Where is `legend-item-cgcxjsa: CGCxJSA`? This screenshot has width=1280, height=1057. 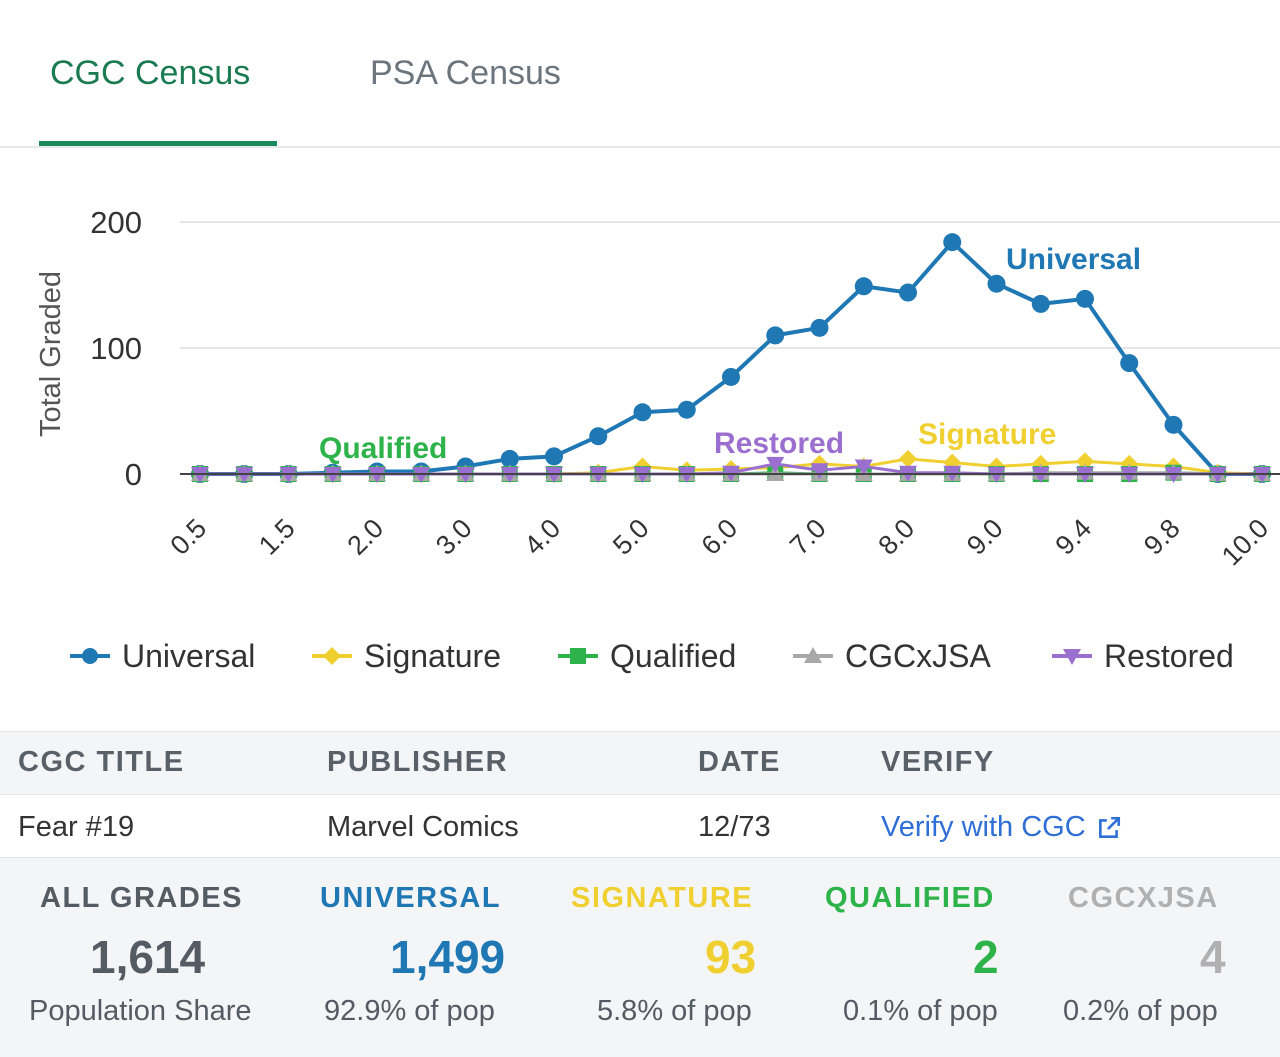 legend-item-cgcxjsa: CGCxJSA is located at coordinates (892, 656).